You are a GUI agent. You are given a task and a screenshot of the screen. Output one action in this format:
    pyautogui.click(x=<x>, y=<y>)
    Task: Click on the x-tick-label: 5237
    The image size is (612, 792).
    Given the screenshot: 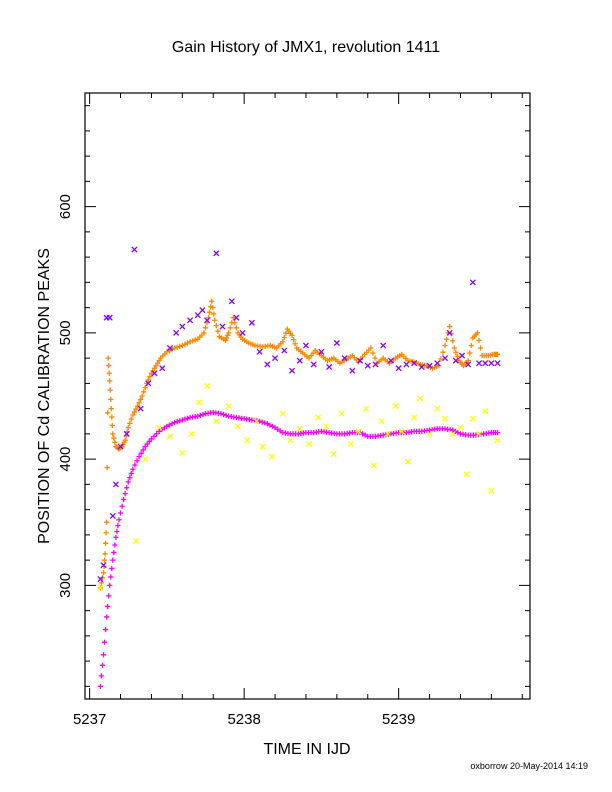 What is the action you would take?
    pyautogui.click(x=89, y=719)
    